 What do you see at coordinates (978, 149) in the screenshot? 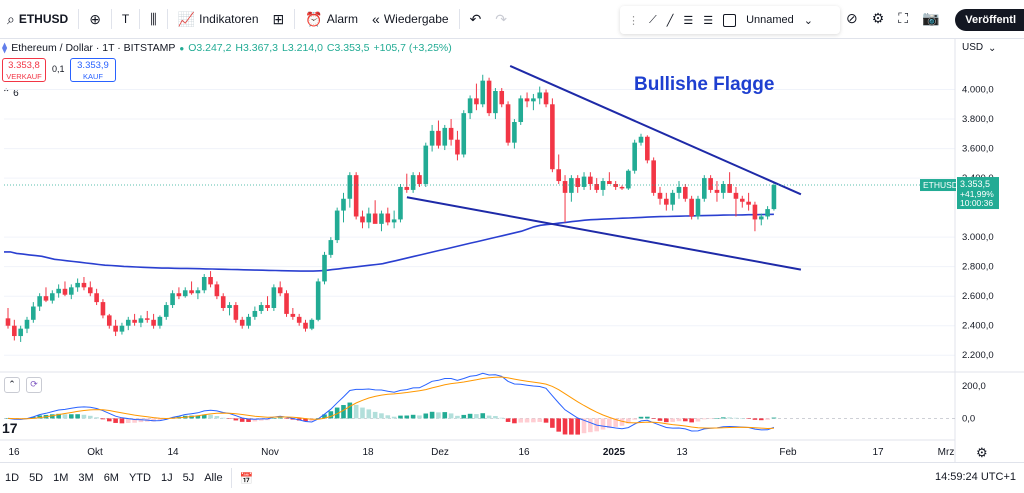
I see `price-tick-label: 3.600,0` at bounding box center [978, 149].